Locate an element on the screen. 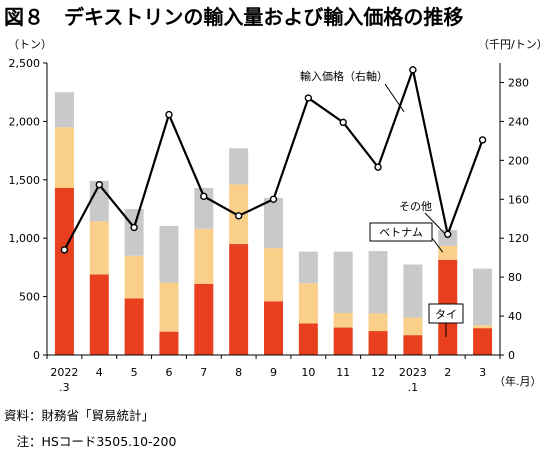 The image size is (548, 458). left-tick-label-1: 500 is located at coordinates (29, 297).